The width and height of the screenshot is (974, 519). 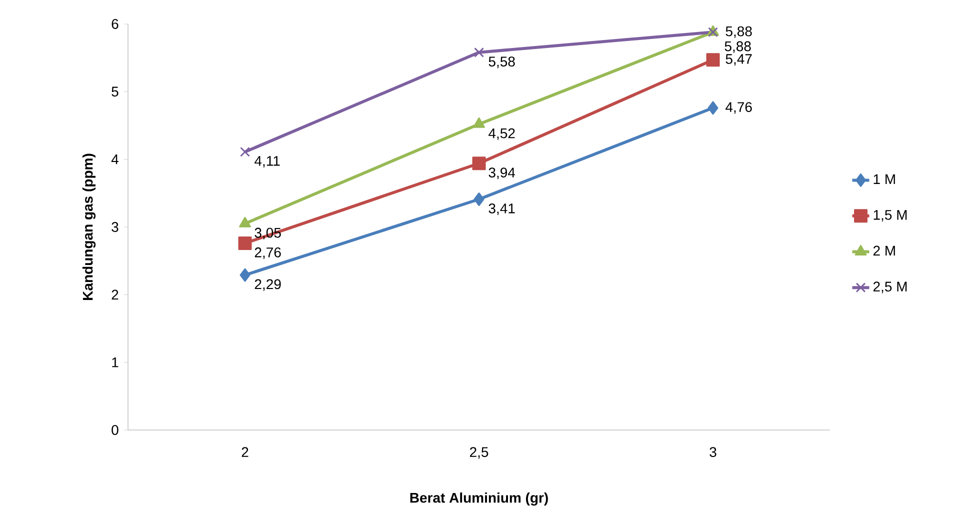 What do you see at coordinates (115, 363) in the screenshot?
I see `y-tick-label: 1` at bounding box center [115, 363].